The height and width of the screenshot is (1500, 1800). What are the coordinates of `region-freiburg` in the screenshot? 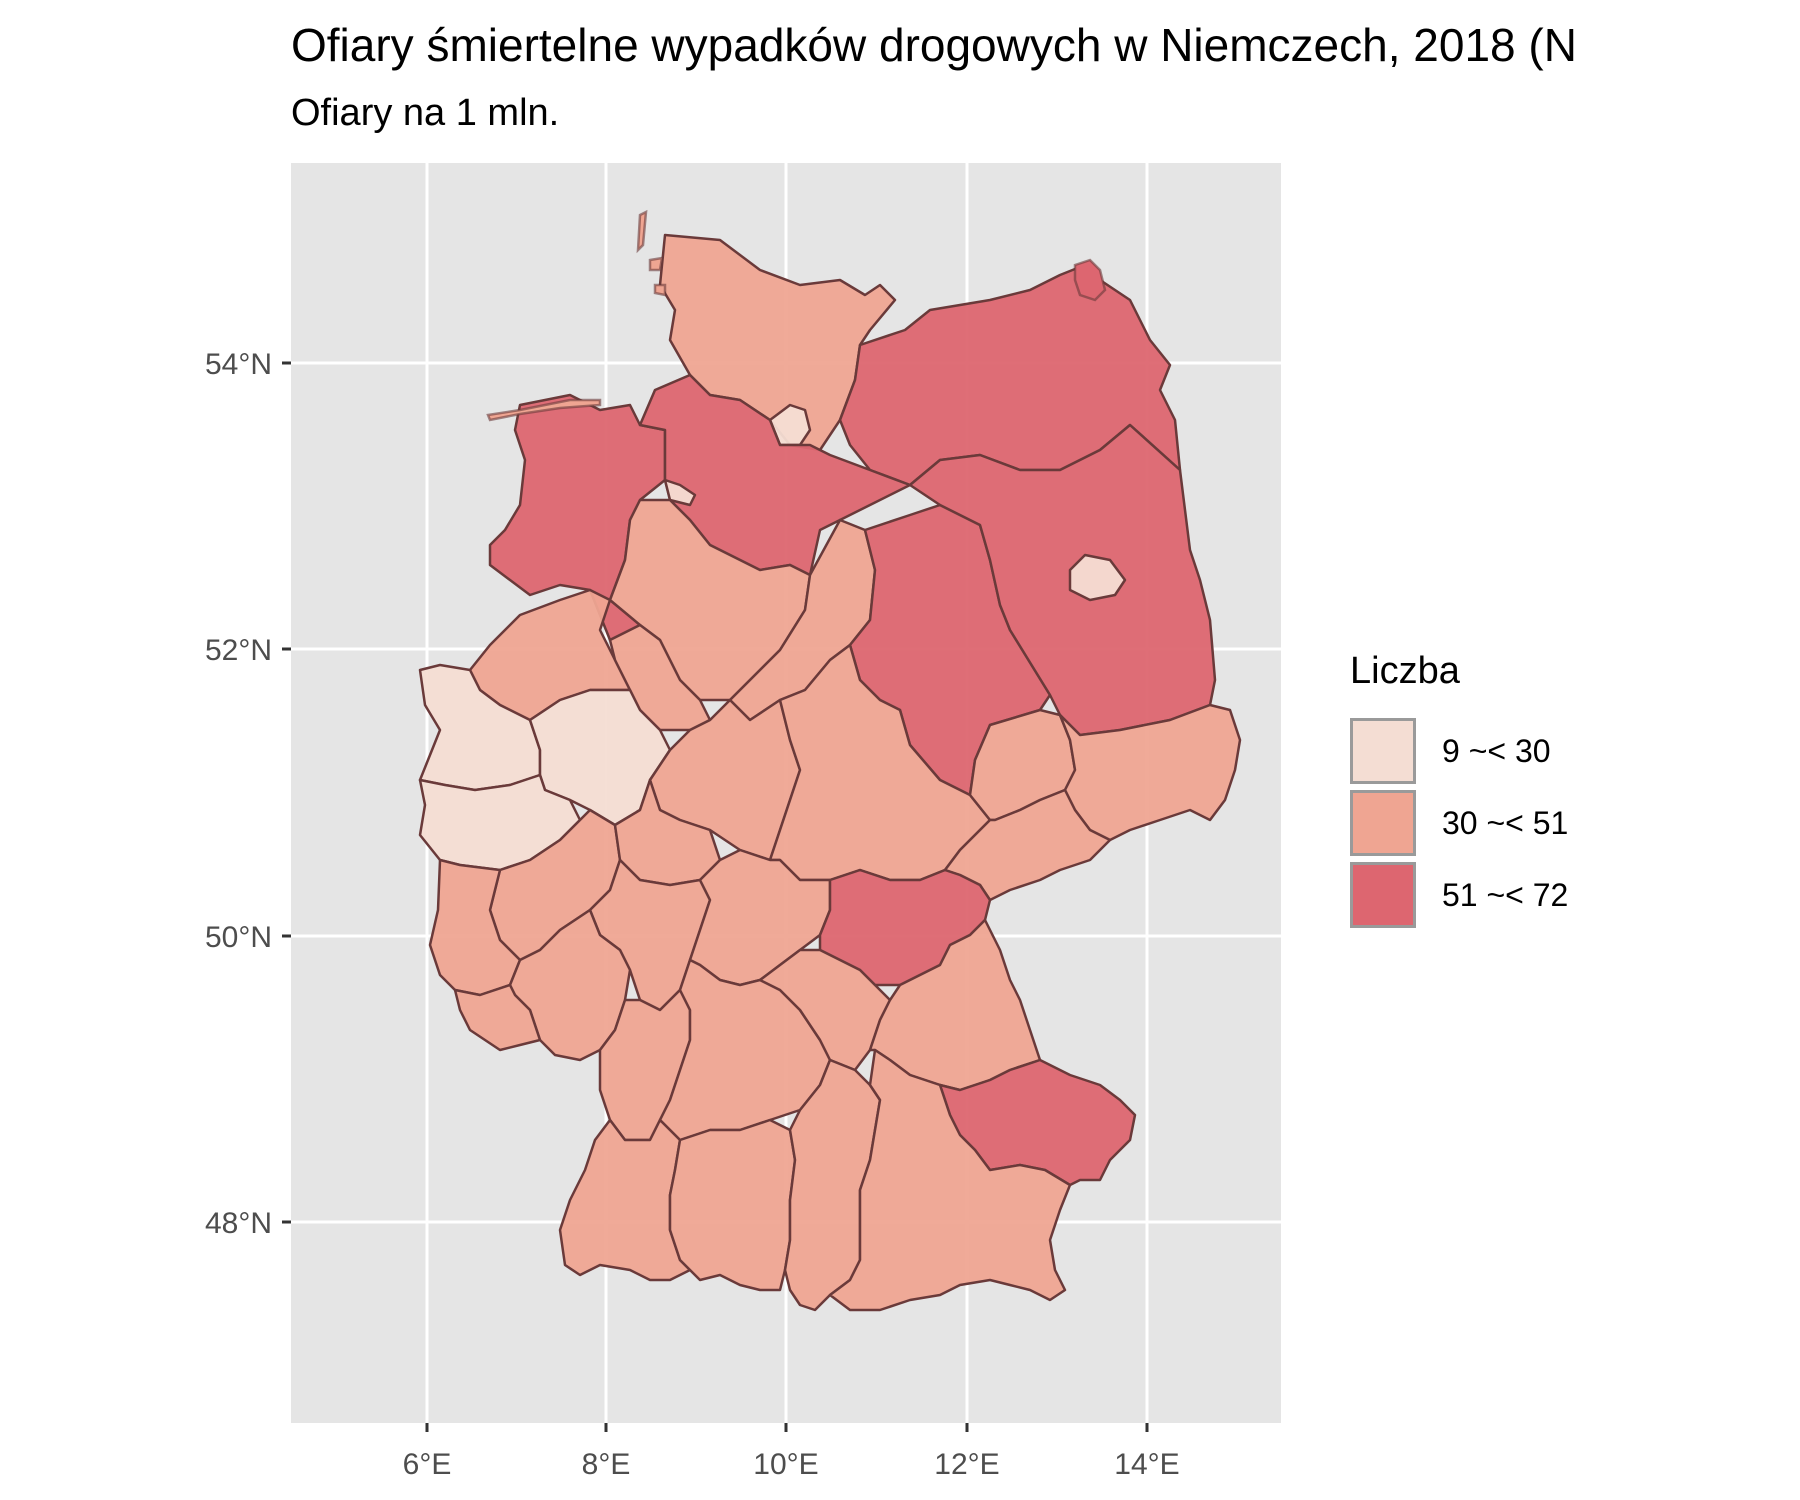 It's located at (625, 1200).